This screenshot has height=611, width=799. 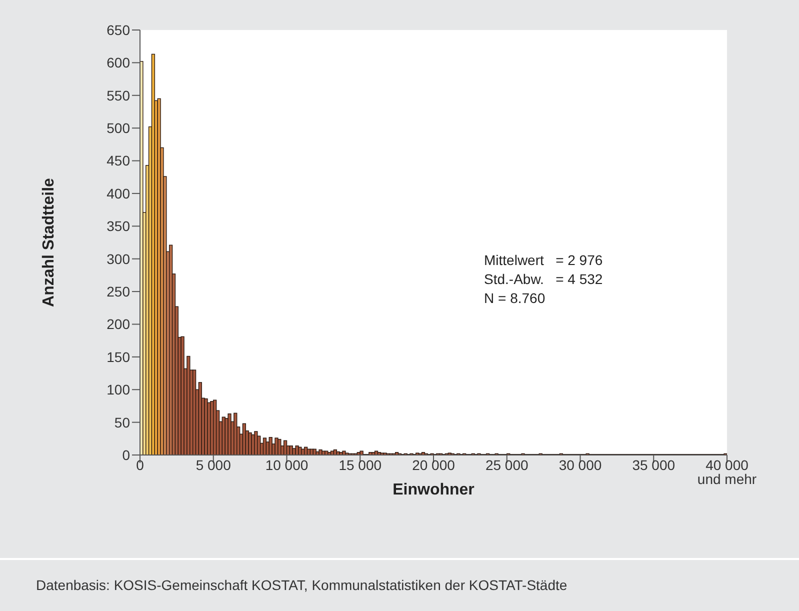 I want to click on y-tick-label: 250, so click(x=118, y=292).